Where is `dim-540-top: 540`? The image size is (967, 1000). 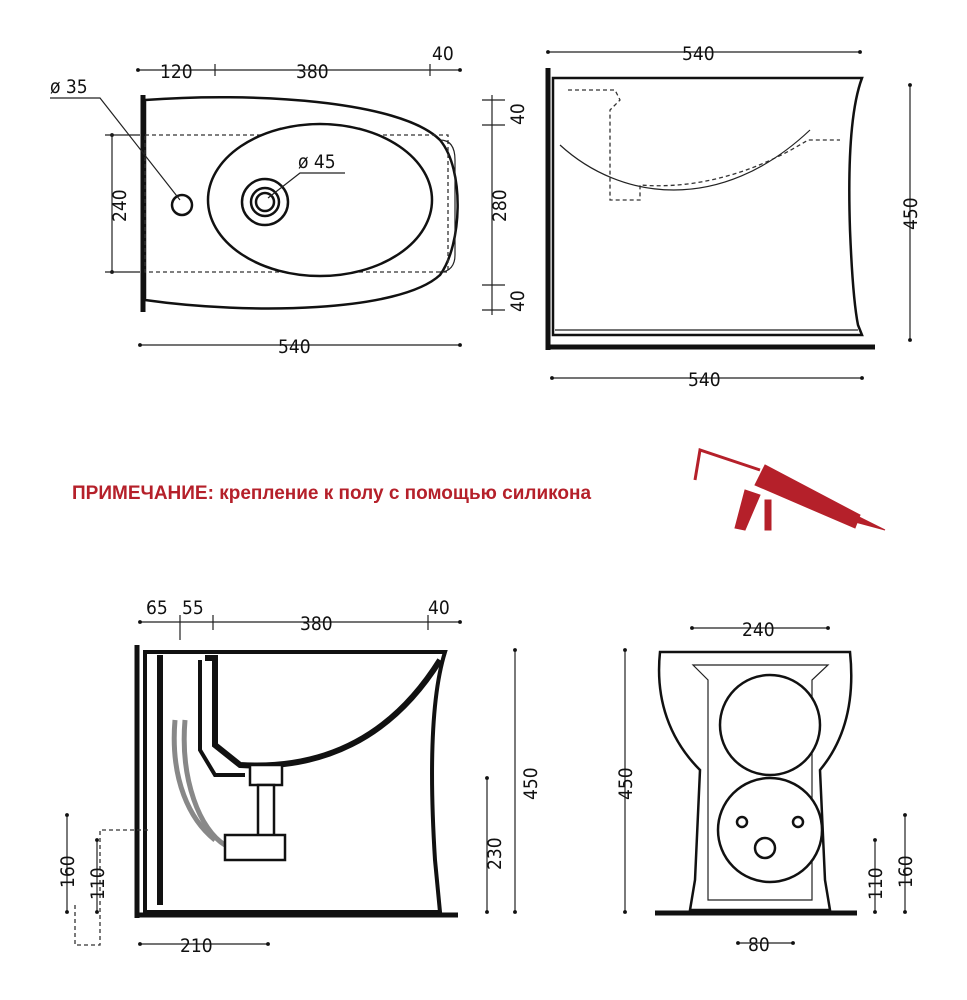 dim-540-top: 540 is located at coordinates (698, 54).